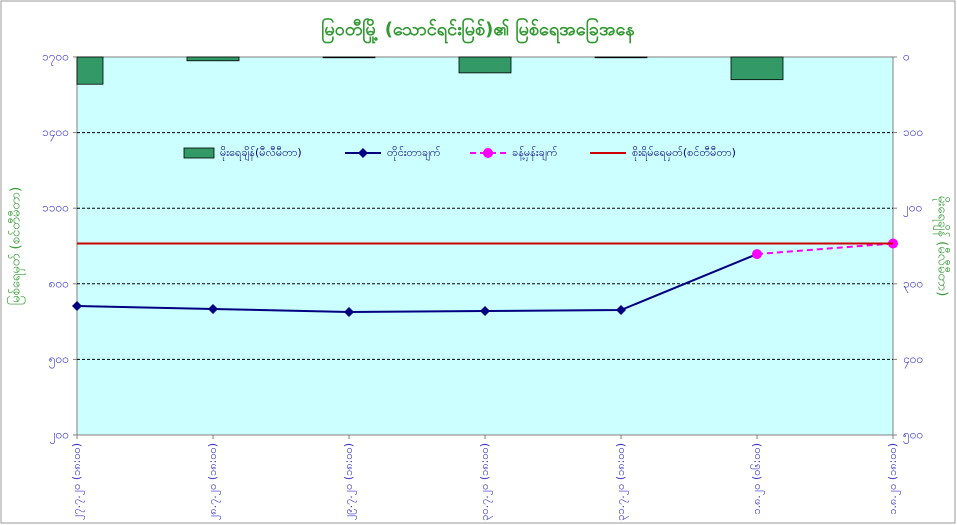  Describe the element at coordinates (535, 153) in the screenshot. I see `legend-label: ခန့်မှန်းချက်` at that location.